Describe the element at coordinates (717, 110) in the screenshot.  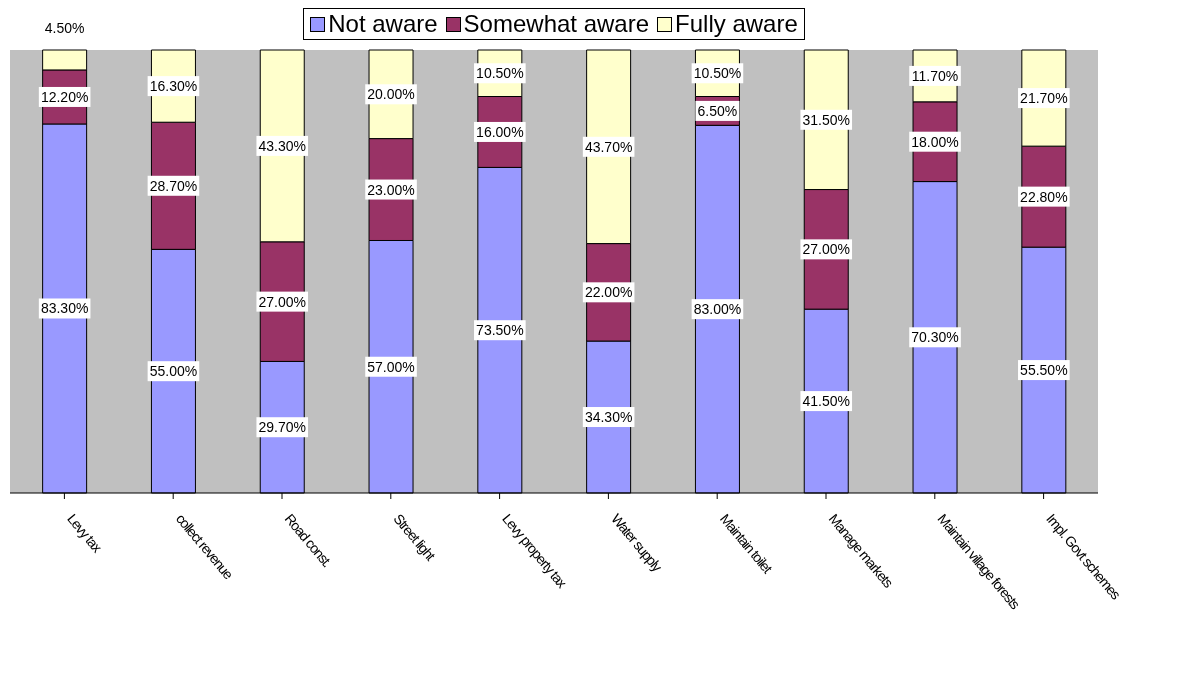
I see `data-label: 6.50%` at that location.